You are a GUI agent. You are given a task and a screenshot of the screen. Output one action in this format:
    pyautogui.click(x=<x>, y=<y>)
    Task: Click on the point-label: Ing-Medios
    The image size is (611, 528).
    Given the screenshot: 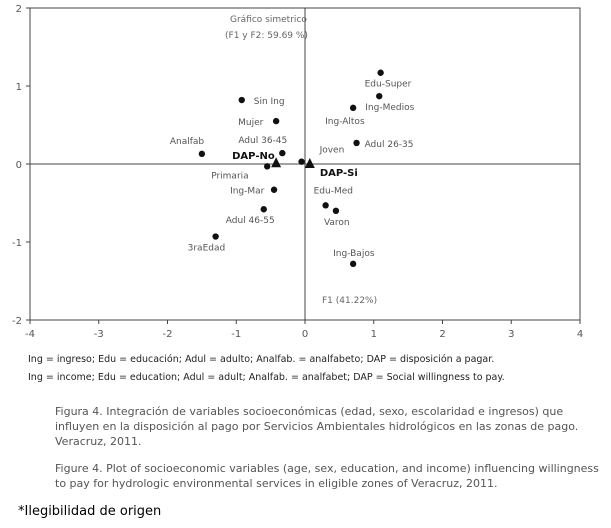 What is the action you would take?
    pyautogui.click(x=389, y=108)
    